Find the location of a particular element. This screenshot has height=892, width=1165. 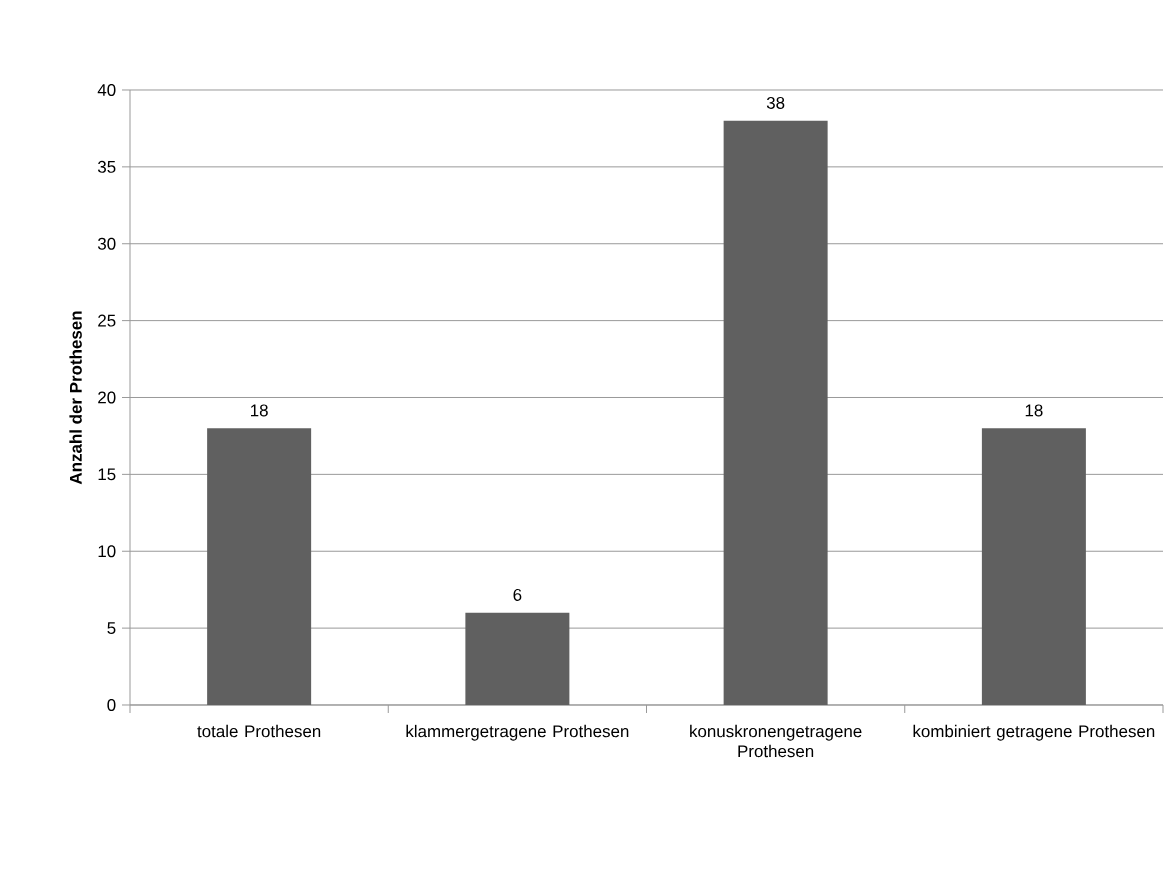

y-tick-label: 5 is located at coordinates (111, 628).